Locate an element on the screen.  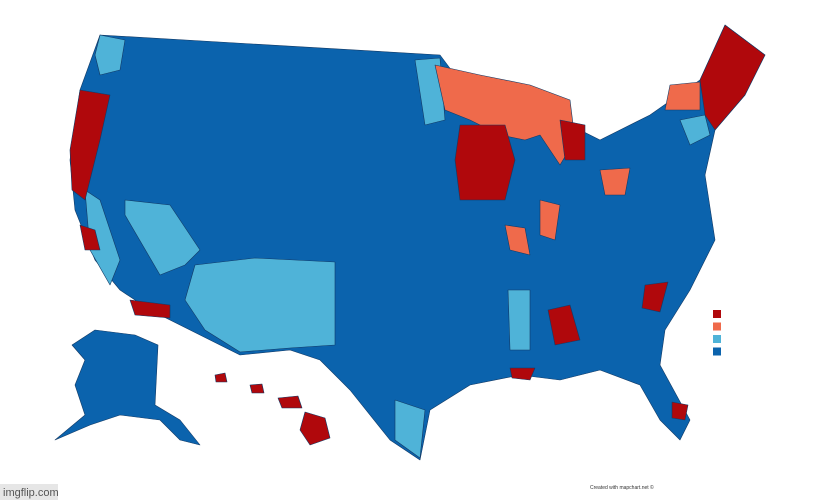
region-ohio is located at coordinates (615, 181).